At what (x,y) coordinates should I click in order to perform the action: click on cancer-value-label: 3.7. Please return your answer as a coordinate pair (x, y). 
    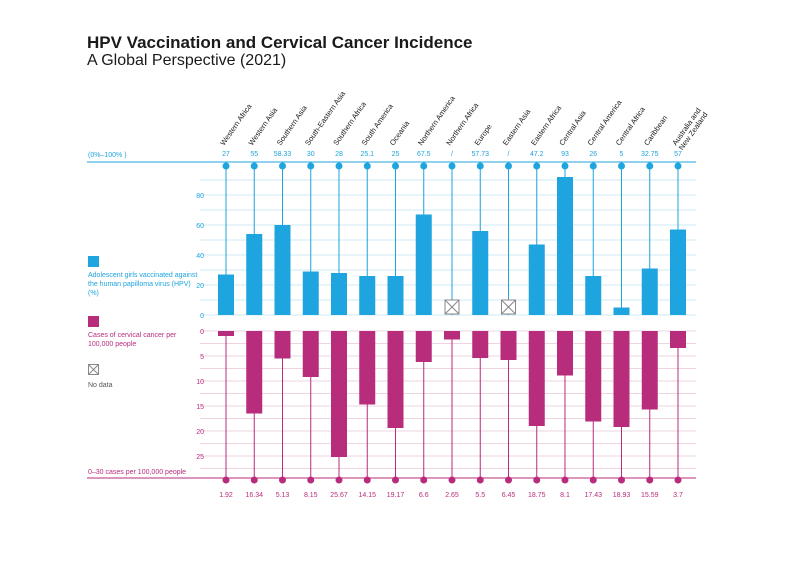
    Looking at the image, I should click on (678, 495).